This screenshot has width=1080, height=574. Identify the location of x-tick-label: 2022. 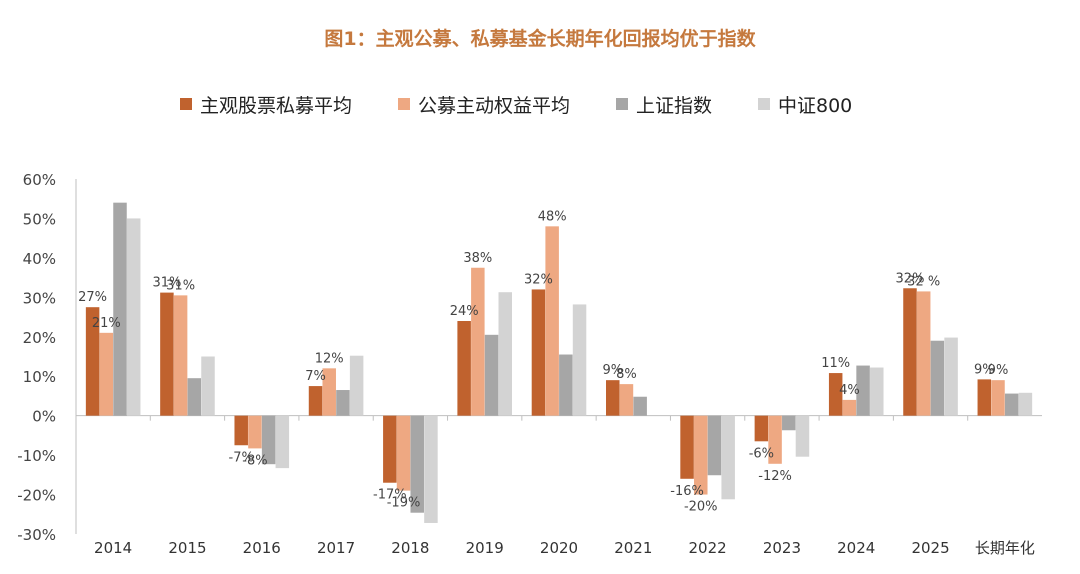
(708, 548).